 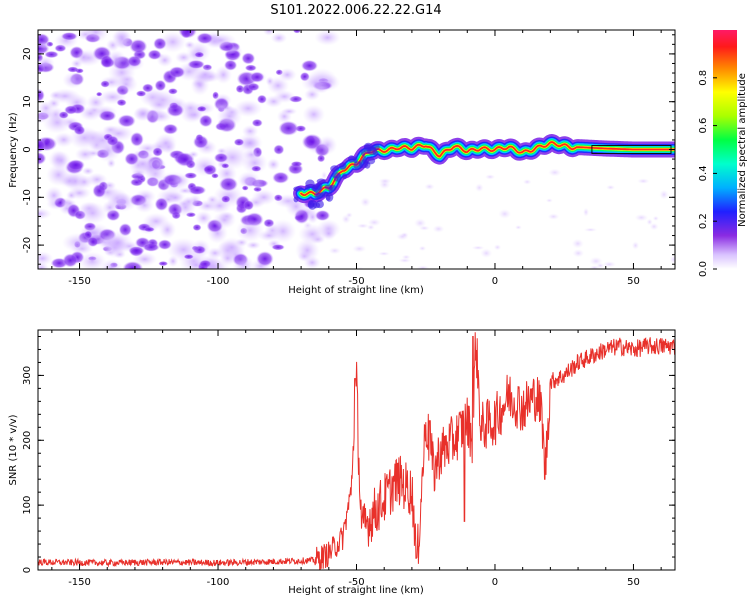 What do you see at coordinates (218, 582) in the screenshot?
I see `snr-x-tick-label: -100` at bounding box center [218, 582].